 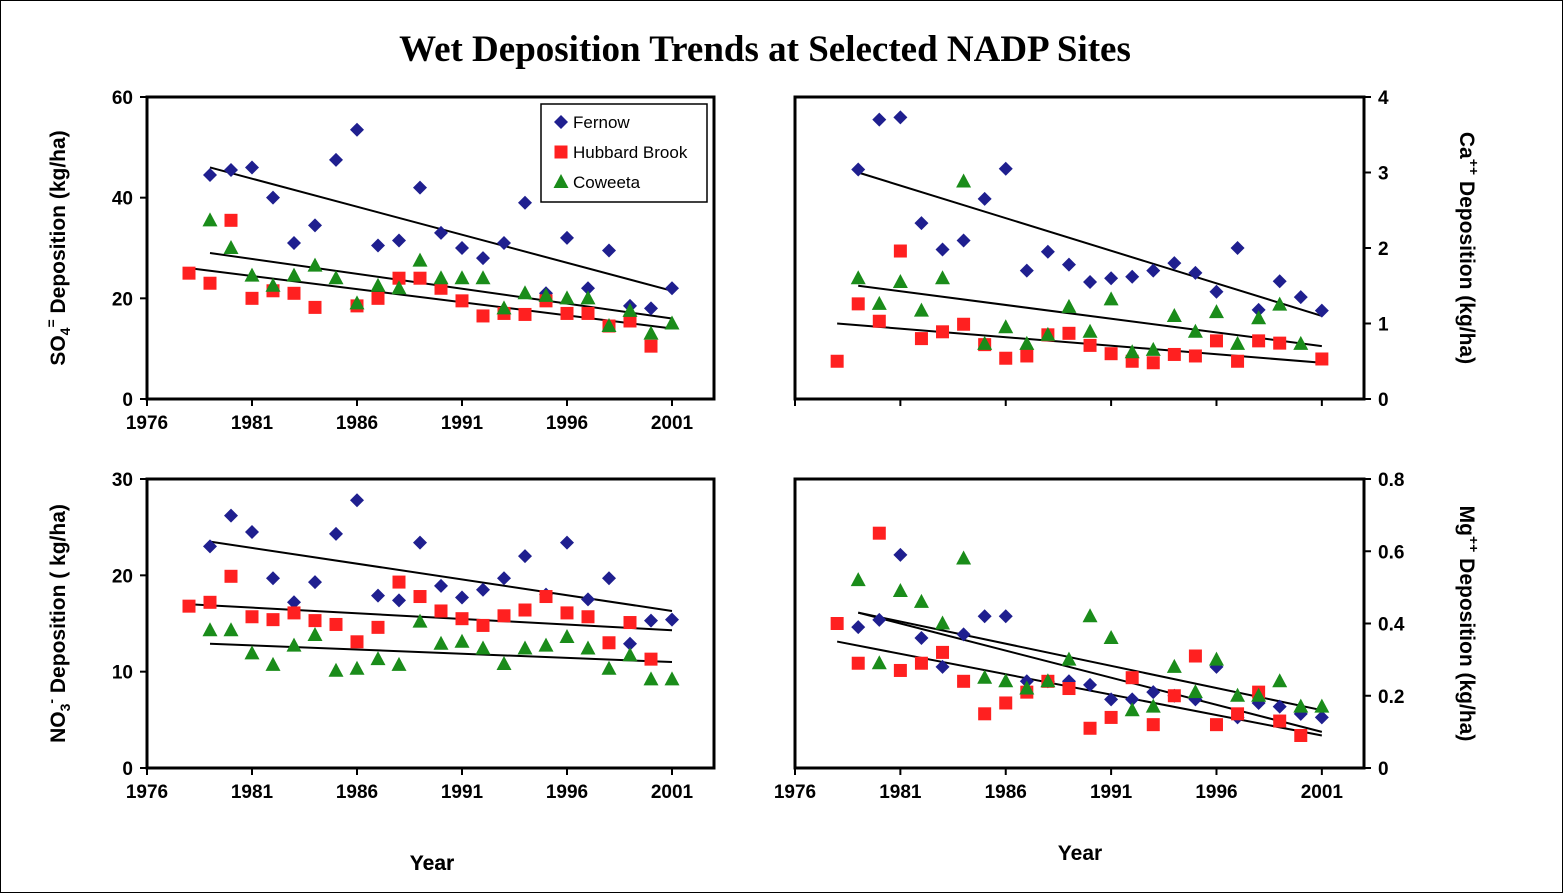 I want to click on trend-line-hubbard-brook, so click(x=430, y=298).